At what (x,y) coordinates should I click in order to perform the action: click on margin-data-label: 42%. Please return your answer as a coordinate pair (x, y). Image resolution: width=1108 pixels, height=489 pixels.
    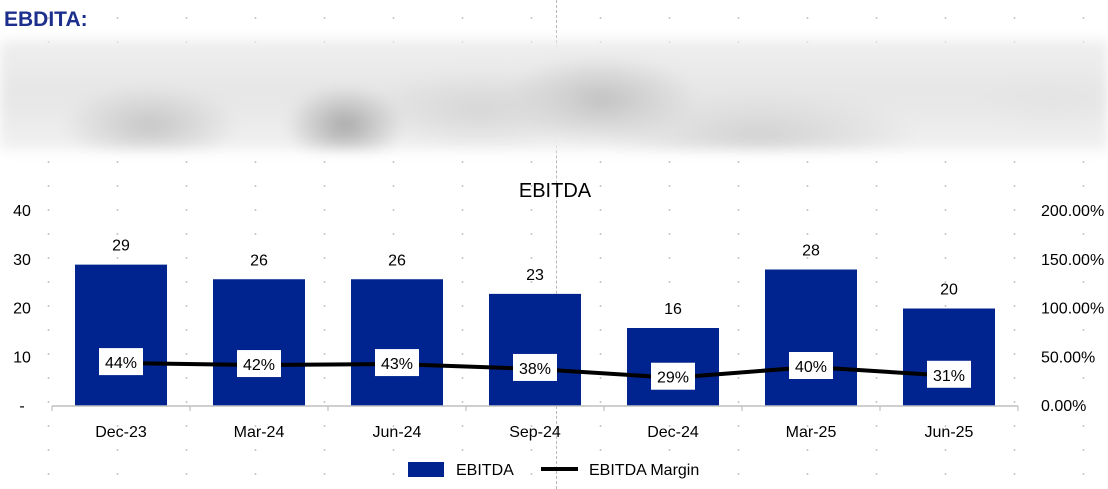
    Looking at the image, I should click on (259, 365).